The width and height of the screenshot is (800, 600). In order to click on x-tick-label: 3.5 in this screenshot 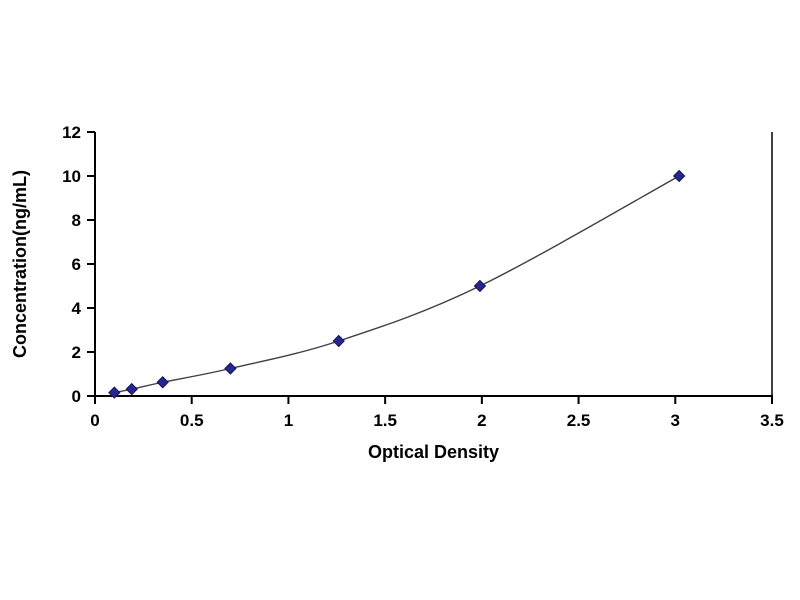, I will do `click(772, 420)`.